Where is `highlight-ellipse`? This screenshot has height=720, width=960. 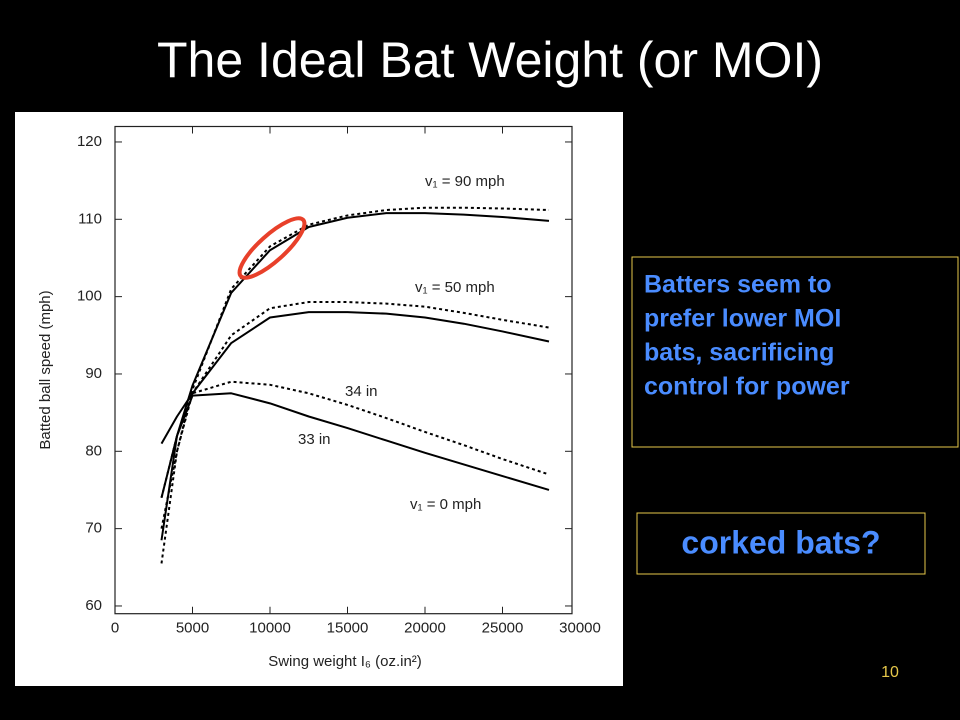 highlight-ellipse is located at coordinates (272, 248).